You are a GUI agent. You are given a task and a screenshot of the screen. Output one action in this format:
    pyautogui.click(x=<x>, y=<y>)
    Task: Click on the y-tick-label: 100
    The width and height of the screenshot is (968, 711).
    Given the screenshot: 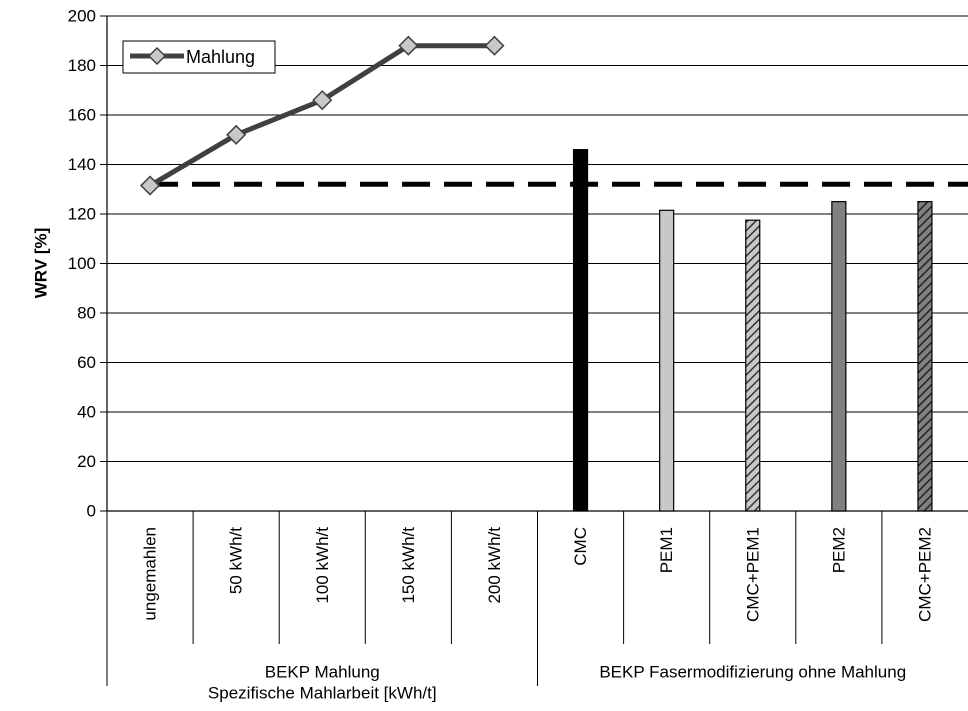 What is the action you would take?
    pyautogui.click(x=82, y=263)
    